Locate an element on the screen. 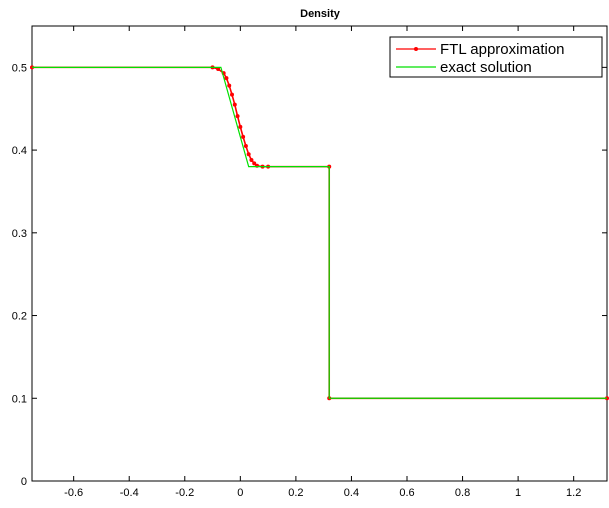  y-tick-label: 0.4 is located at coordinates (19, 151).